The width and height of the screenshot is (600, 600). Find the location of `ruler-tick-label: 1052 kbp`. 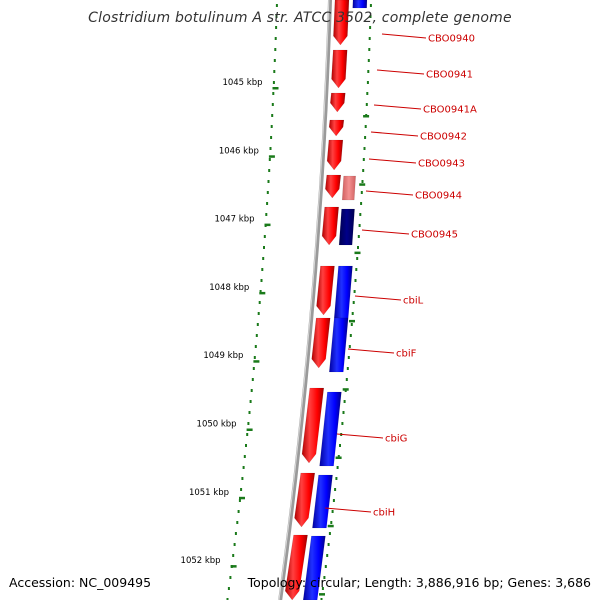

ruler-tick-label: 1052 kbp is located at coordinates (201, 561).